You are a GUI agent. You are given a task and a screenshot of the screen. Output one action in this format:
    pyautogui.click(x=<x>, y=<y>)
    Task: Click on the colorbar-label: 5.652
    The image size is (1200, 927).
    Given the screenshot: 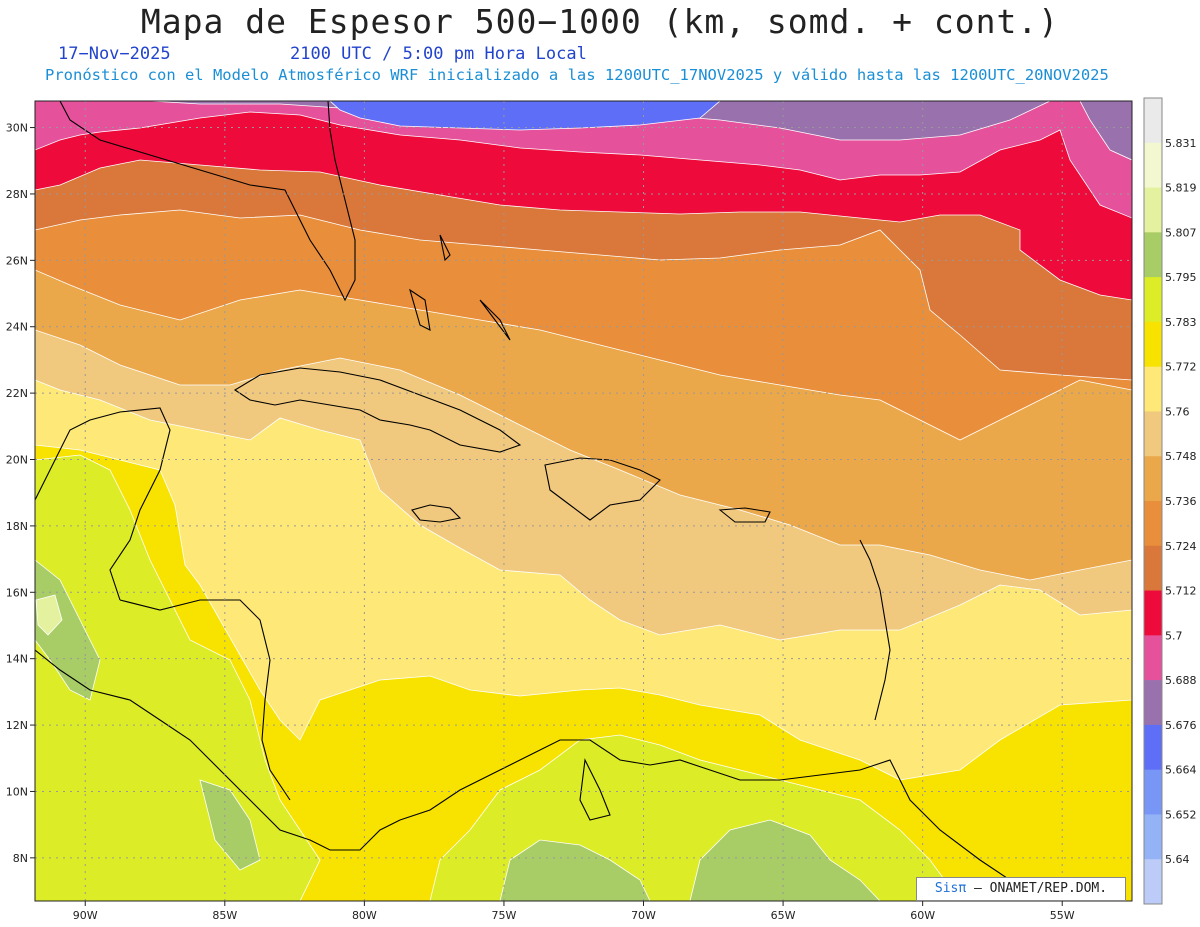 What is the action you would take?
    pyautogui.click(x=1181, y=814)
    